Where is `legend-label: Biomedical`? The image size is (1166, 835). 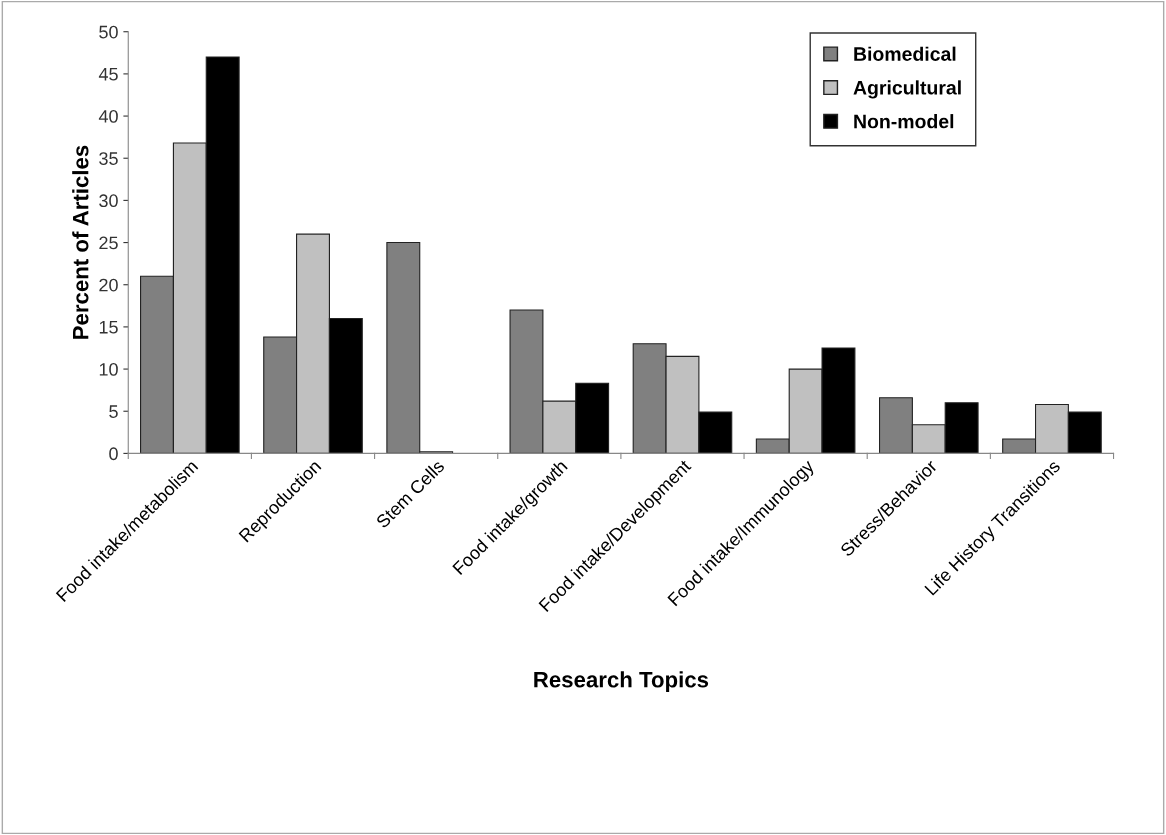
legend-label: Biomedical is located at coordinates (905, 53).